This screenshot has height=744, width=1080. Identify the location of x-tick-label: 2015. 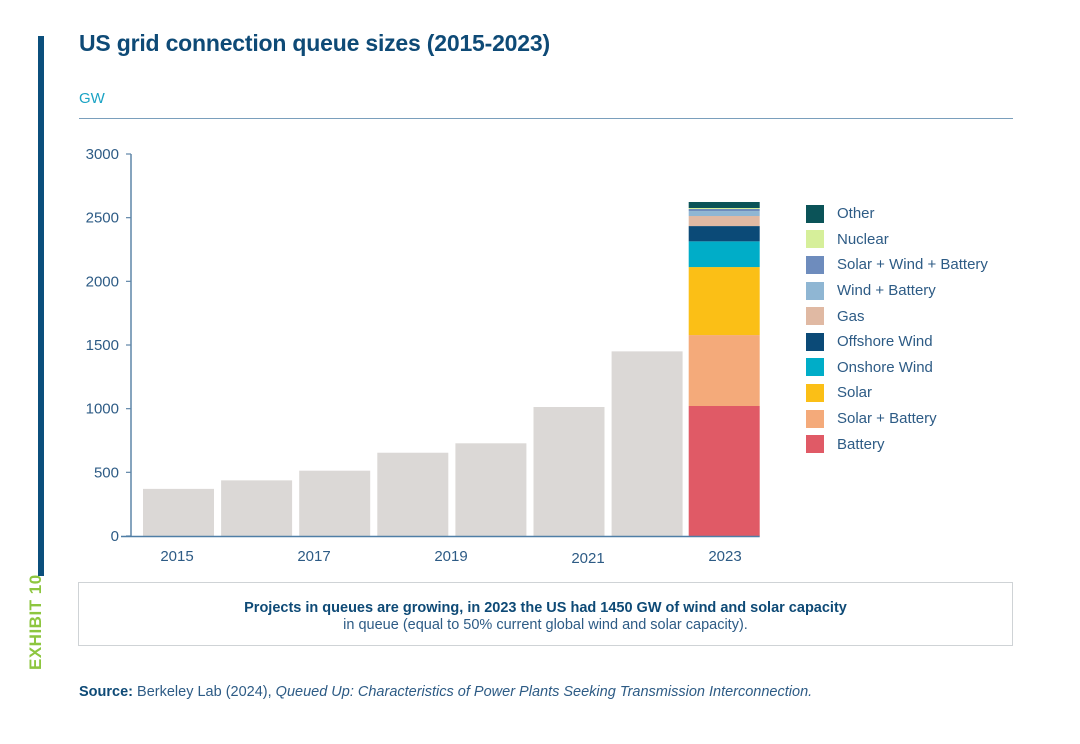
(176, 556).